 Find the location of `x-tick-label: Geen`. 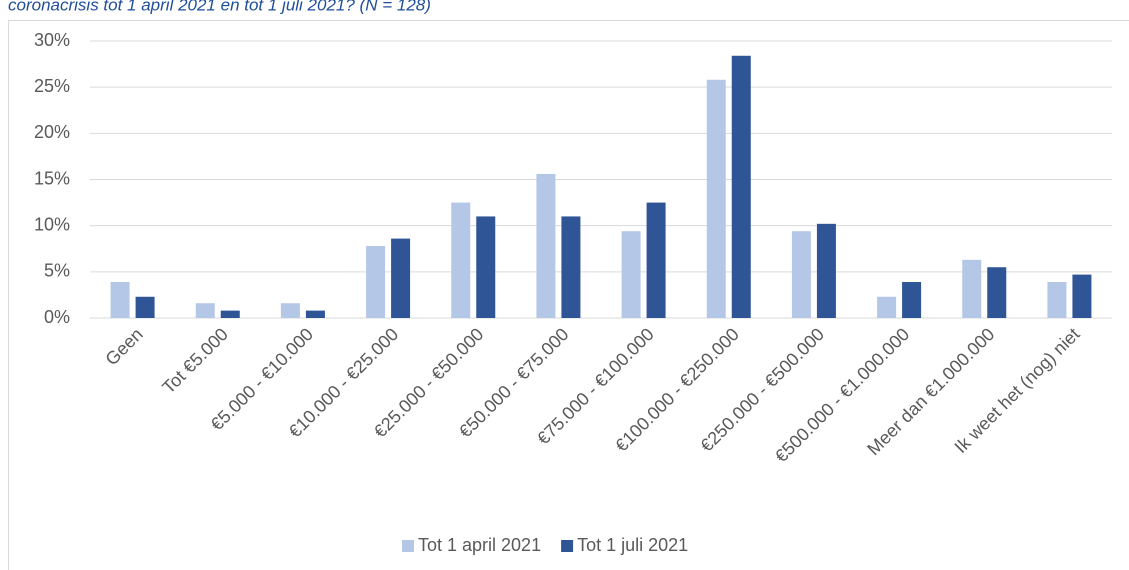

x-tick-label: Geen is located at coordinates (123, 346).